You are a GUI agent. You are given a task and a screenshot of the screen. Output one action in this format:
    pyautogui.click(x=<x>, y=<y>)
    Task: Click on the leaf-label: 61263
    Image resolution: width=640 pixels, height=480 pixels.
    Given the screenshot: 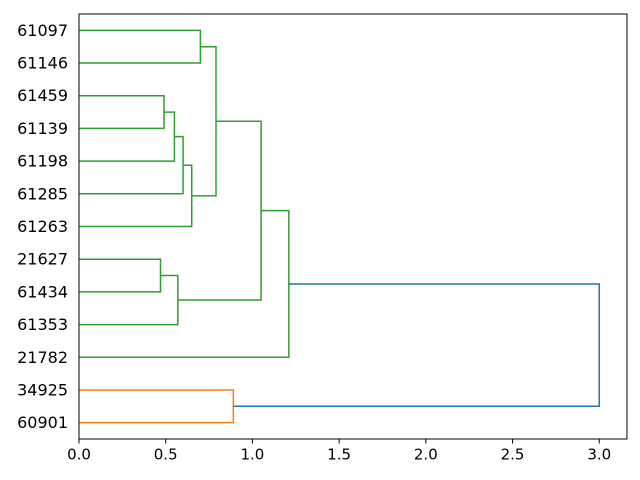 What is the action you would take?
    pyautogui.click(x=42, y=226)
    